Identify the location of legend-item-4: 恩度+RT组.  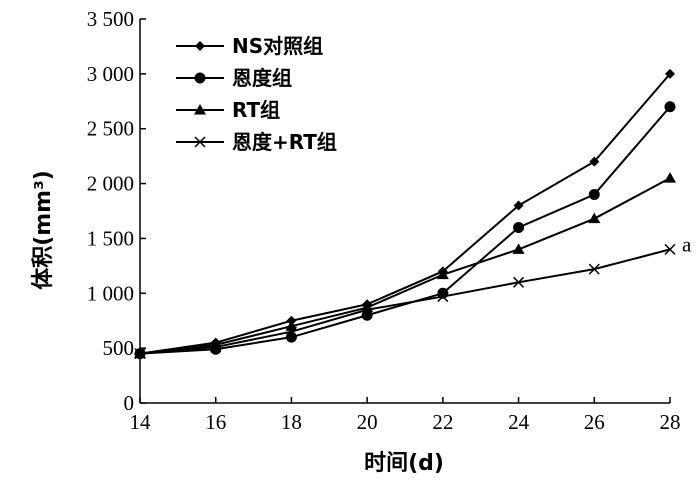
(256, 142).